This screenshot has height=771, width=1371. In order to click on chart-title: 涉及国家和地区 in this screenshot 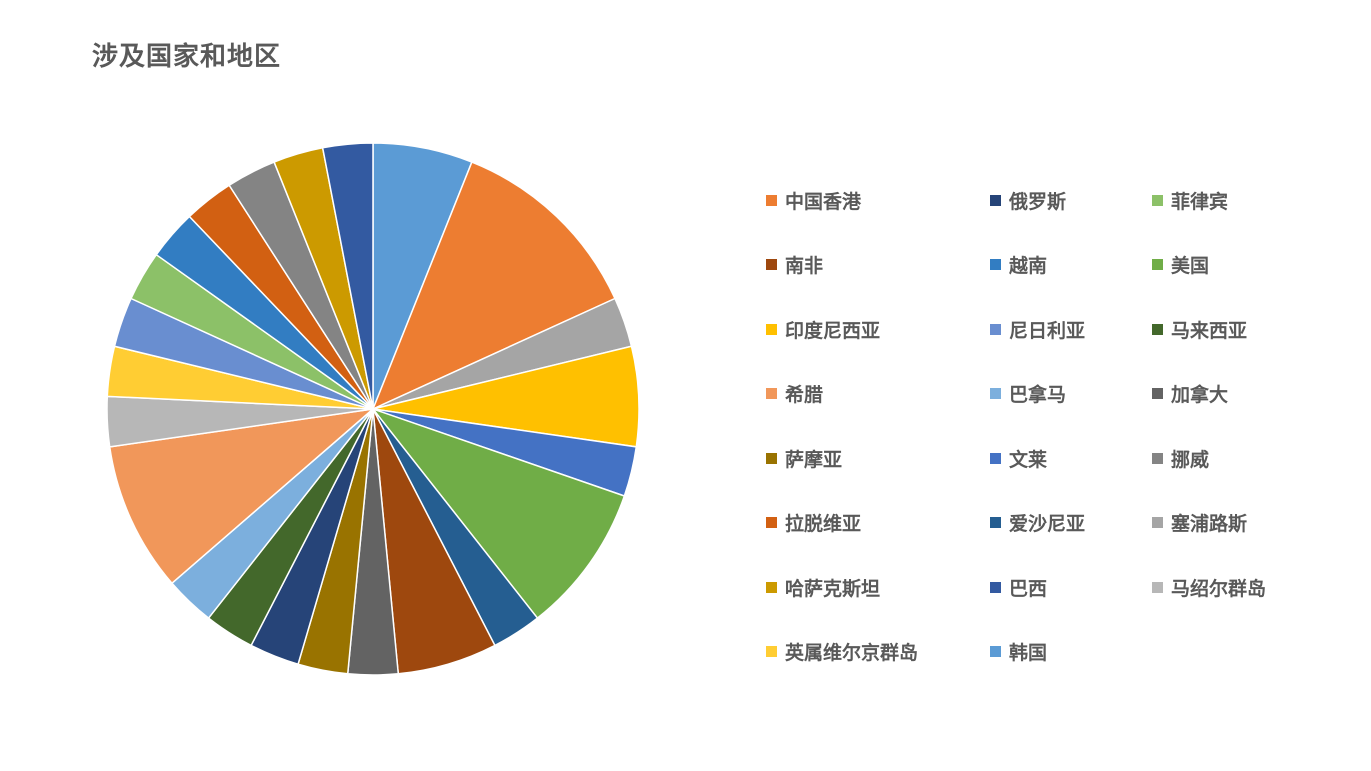, I will do `click(685, 54)`.